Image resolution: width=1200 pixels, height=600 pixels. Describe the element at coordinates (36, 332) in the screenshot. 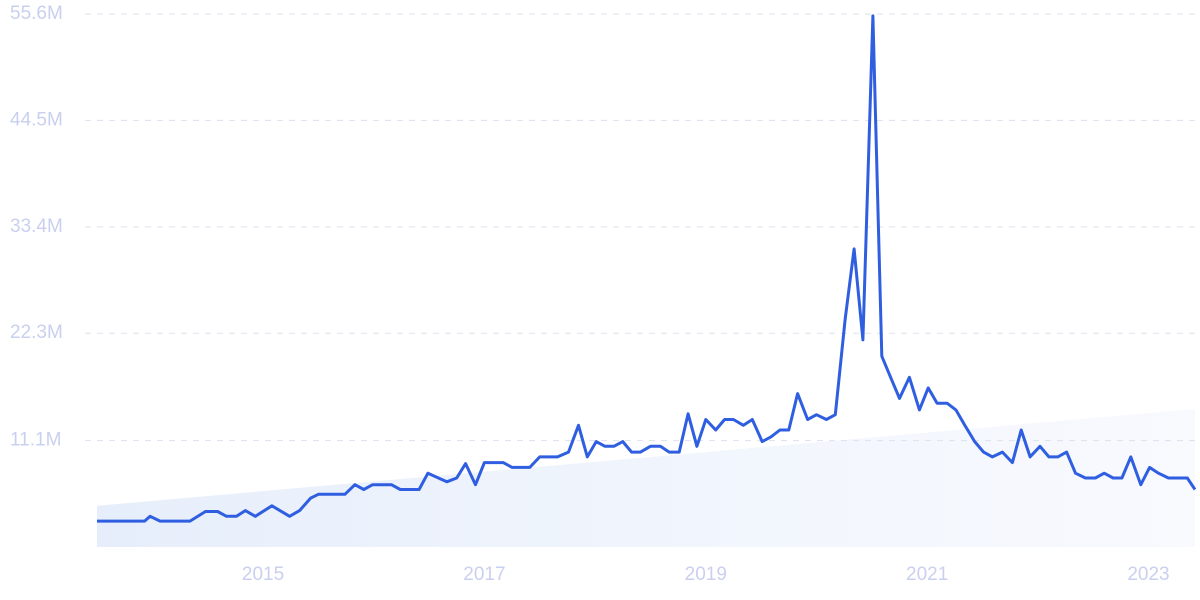

I see `y-tick-label: 22.3M` at that location.